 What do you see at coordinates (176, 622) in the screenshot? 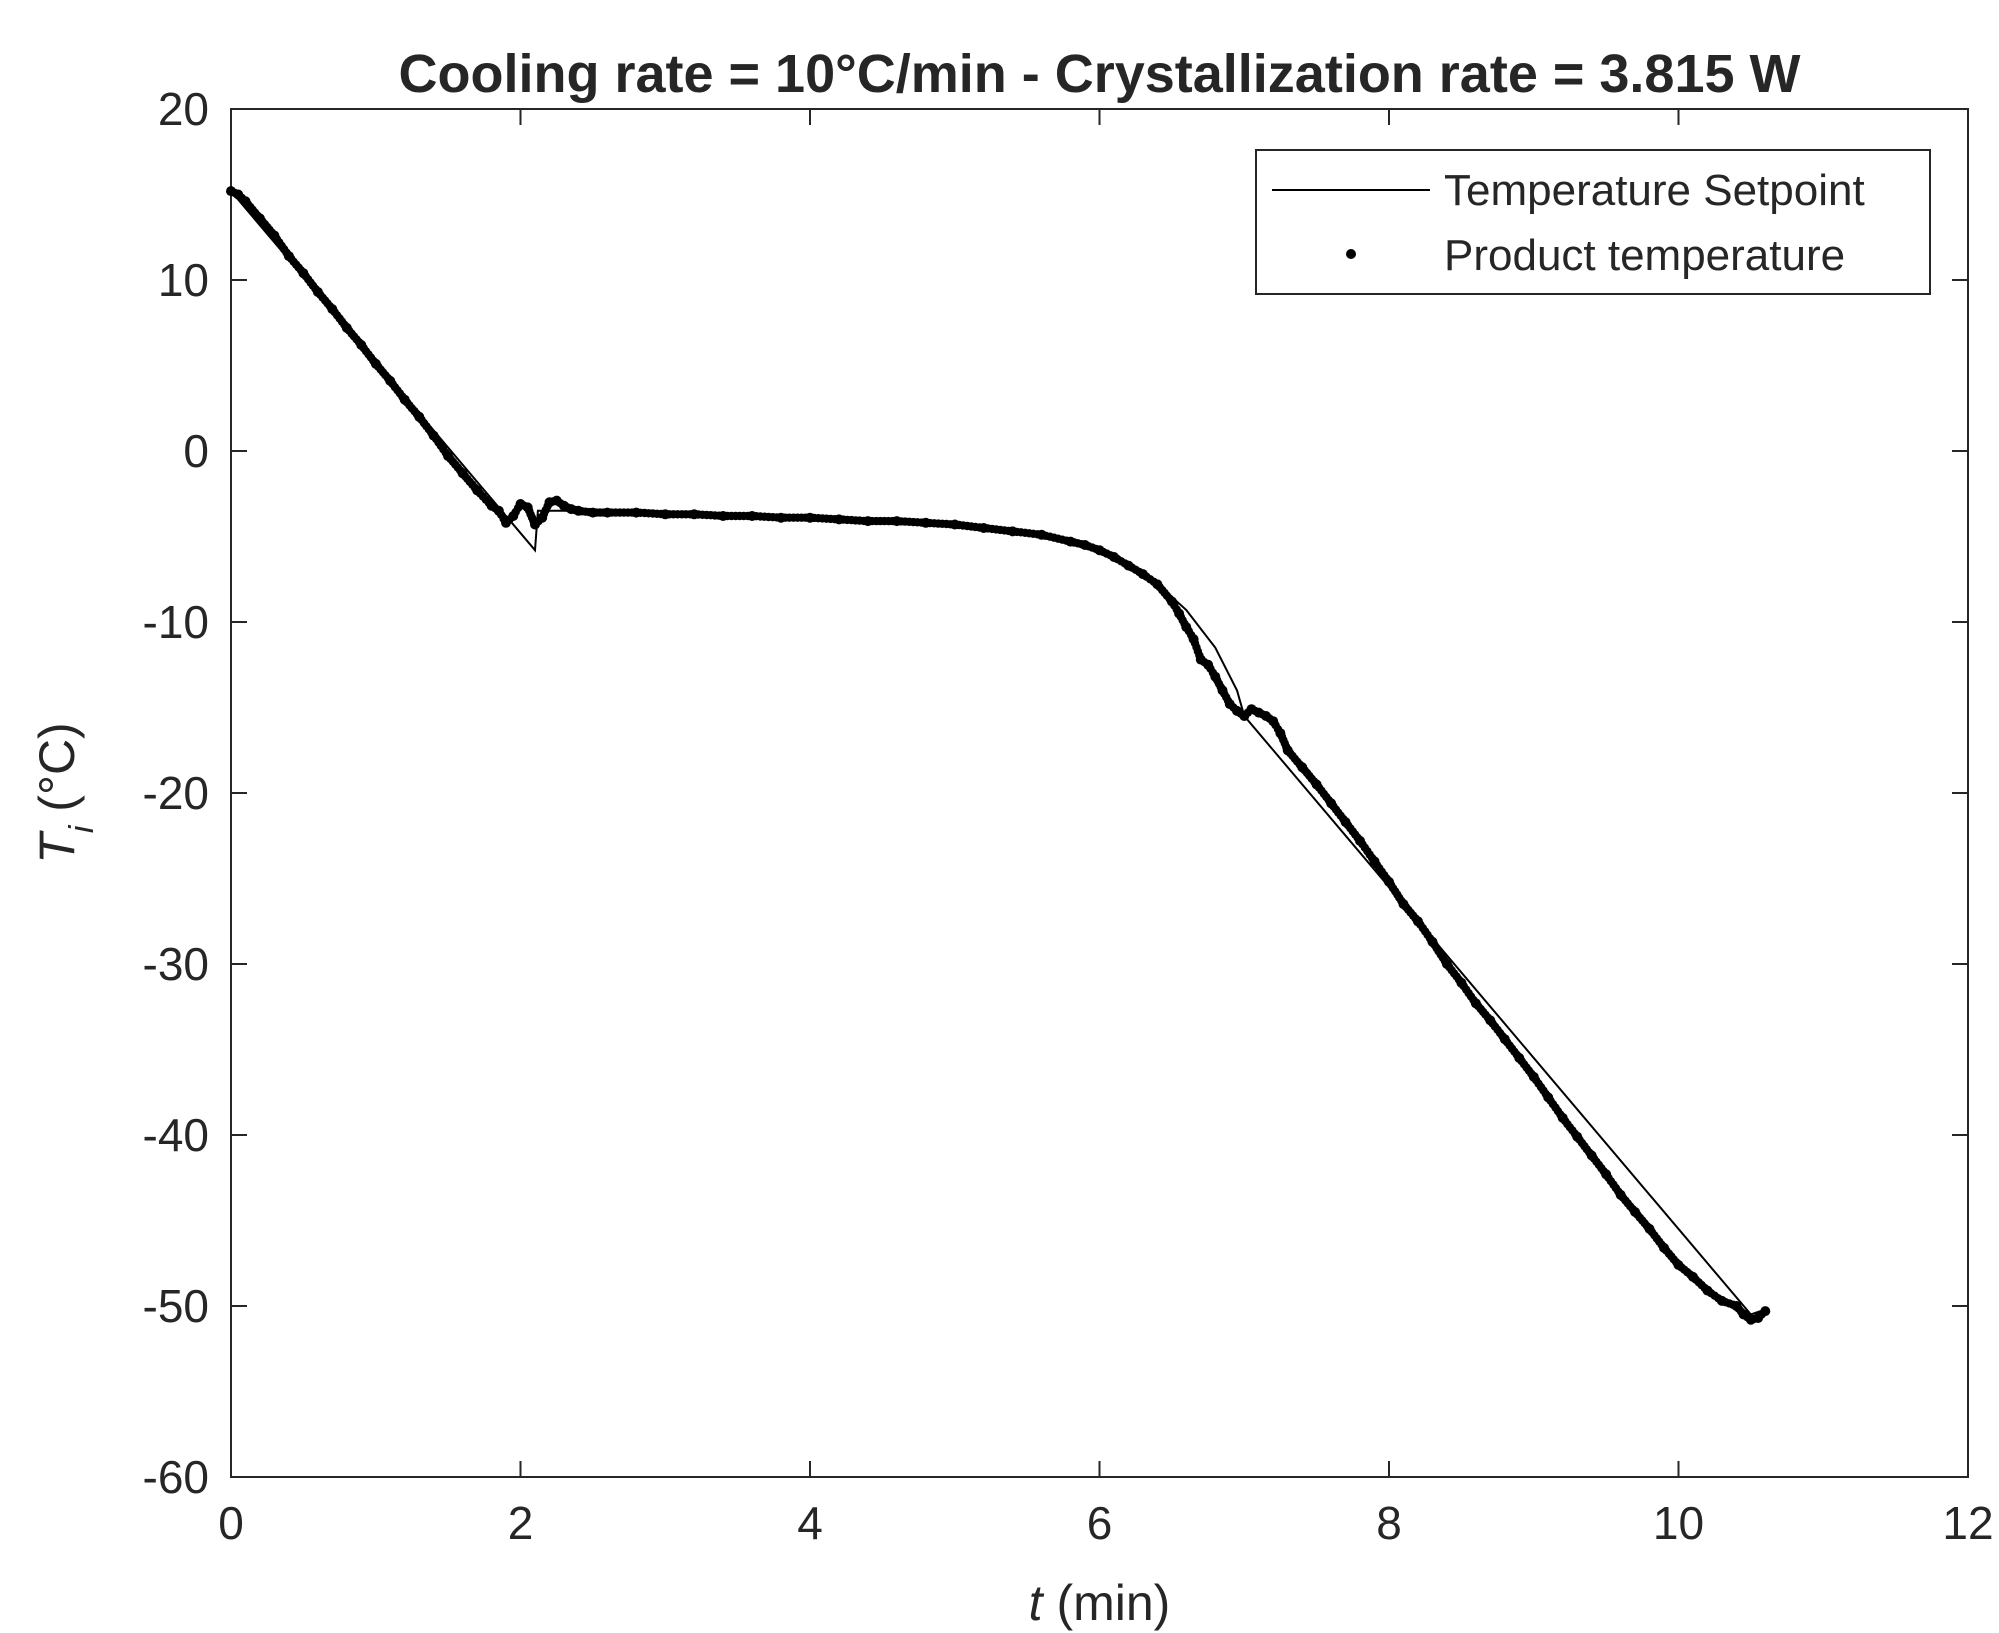
I see `y-tick-label: -10` at bounding box center [176, 622].